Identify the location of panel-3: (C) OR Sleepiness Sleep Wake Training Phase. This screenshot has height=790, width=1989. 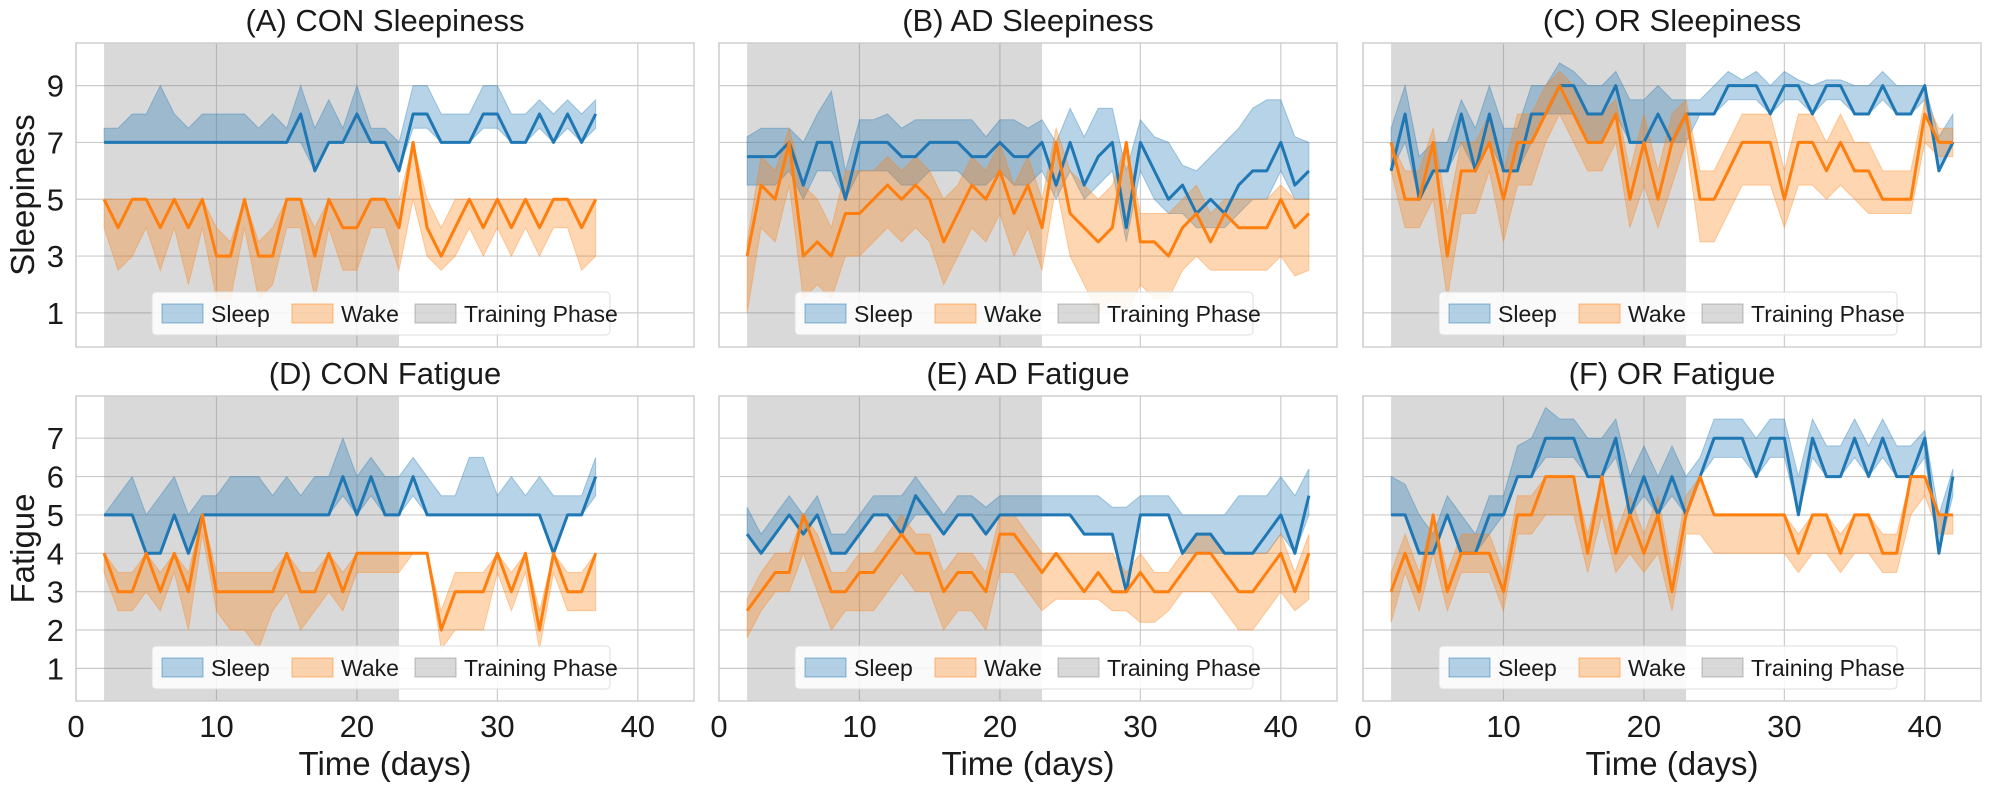
(1672, 175).